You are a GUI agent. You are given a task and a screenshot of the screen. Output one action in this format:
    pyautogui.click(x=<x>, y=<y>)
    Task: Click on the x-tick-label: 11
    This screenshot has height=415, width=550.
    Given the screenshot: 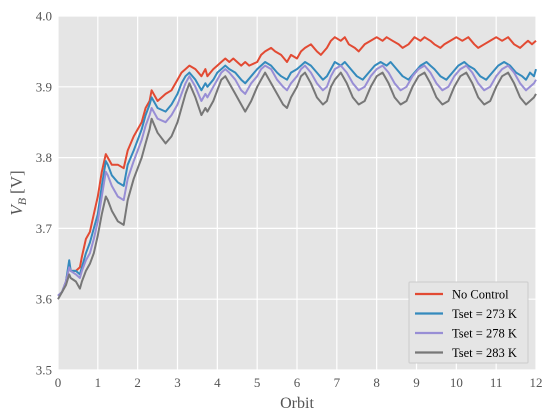 What is the action you would take?
    pyautogui.click(x=496, y=382)
    